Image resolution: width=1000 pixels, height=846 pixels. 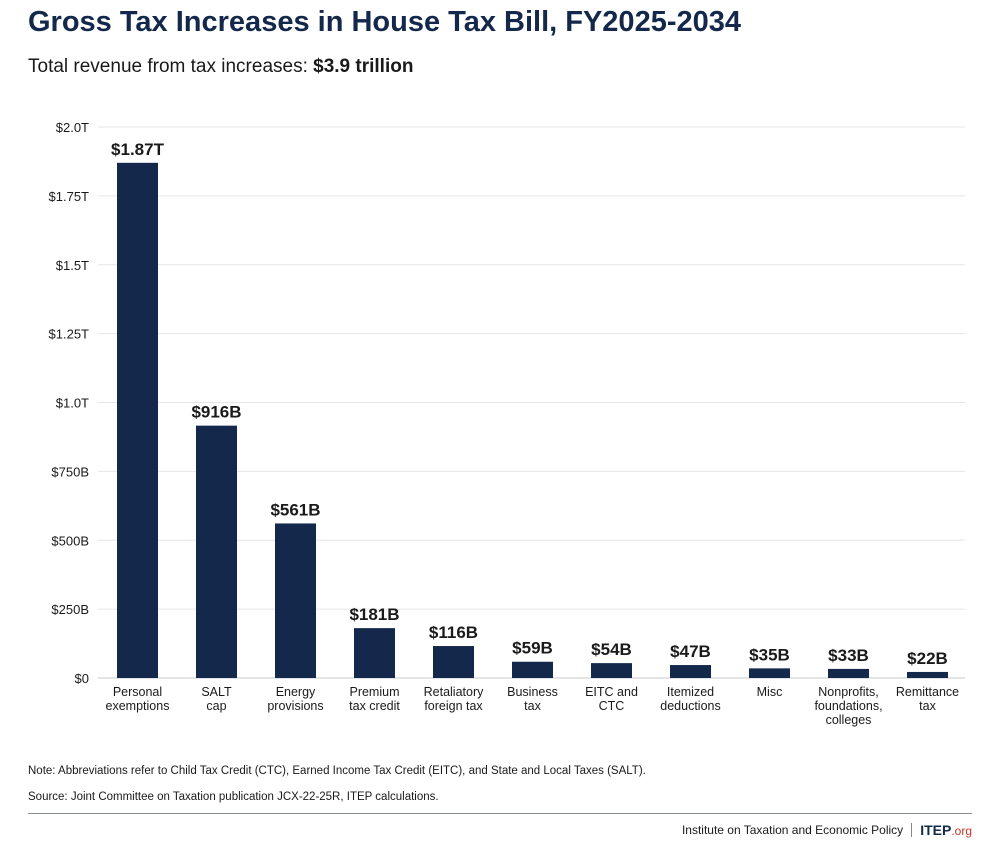 I want to click on x-tick-label: SALT, so click(x=216, y=692).